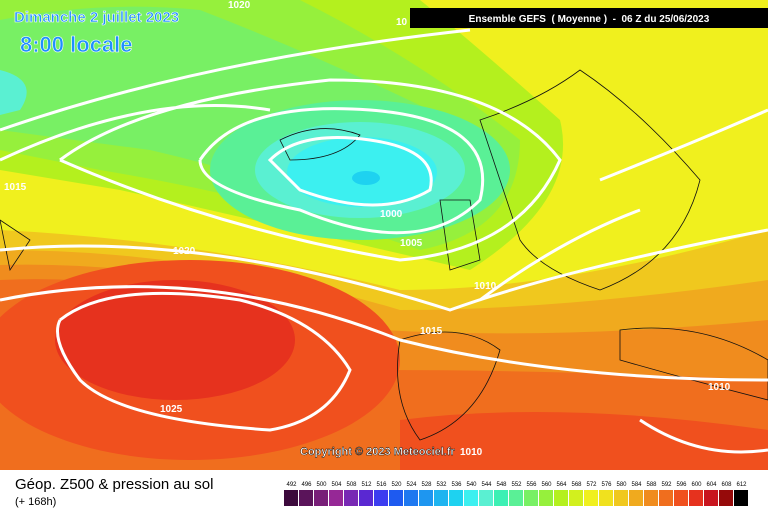 Image resolution: width=768 pixels, height=517 pixels. I want to click on scale-label: 548, so click(501, 485).